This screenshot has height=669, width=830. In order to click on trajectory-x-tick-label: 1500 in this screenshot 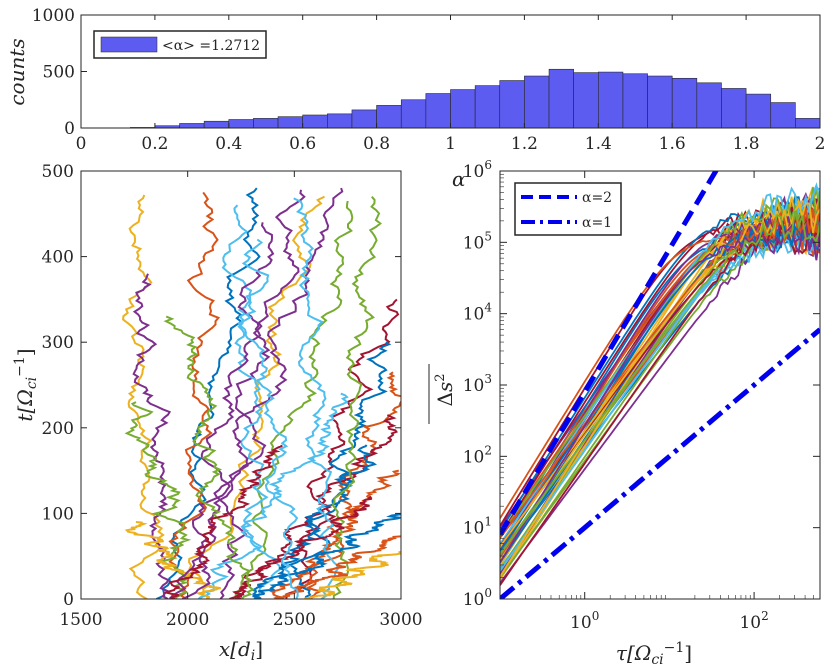, I will do `click(80, 620)`.